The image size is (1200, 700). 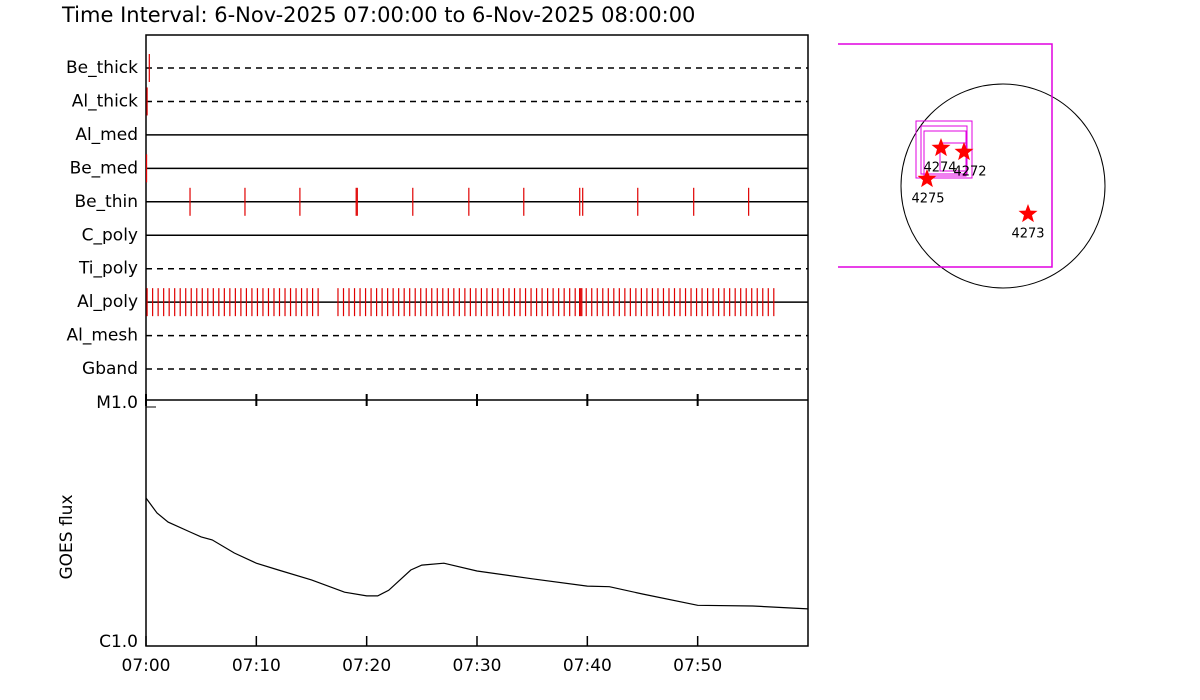 I want to click on row-label: Al_med, so click(x=106, y=135).